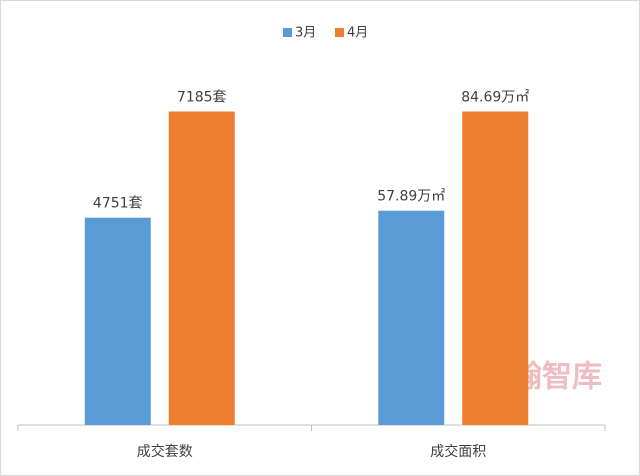 This screenshot has width=640, height=476. What do you see at coordinates (305, 33) in the screenshot?
I see `legend-label: 3月` at bounding box center [305, 33].